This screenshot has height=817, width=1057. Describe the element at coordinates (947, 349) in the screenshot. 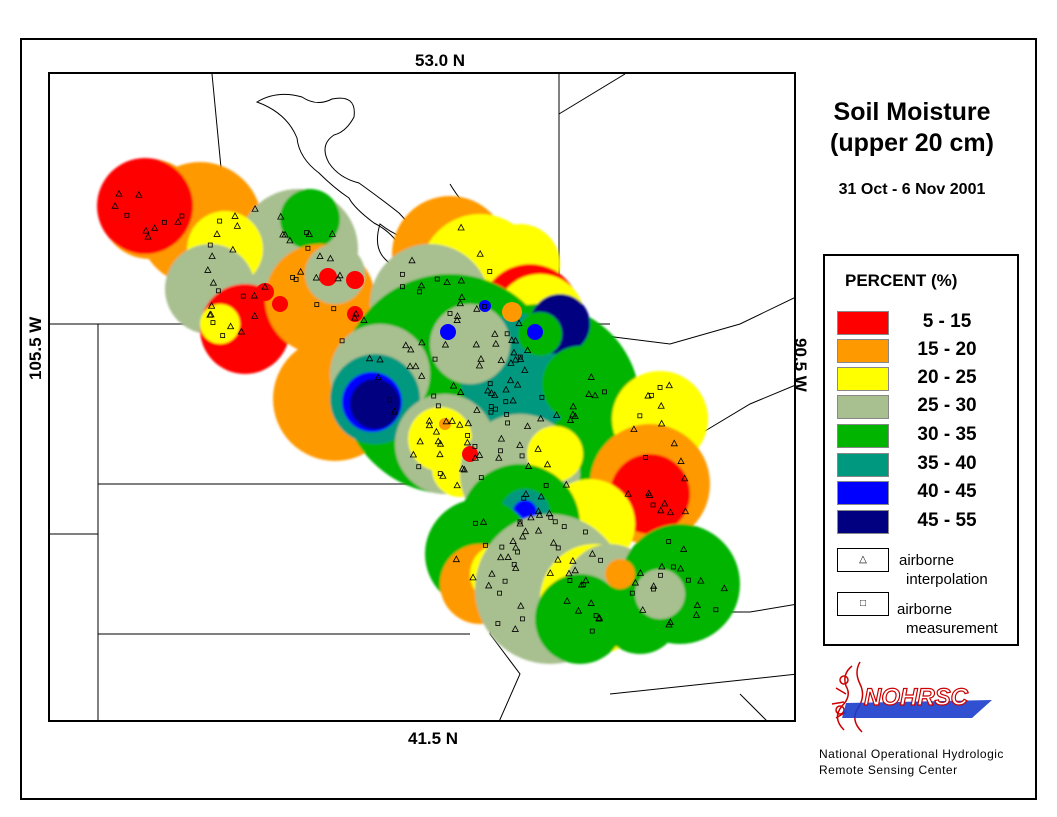

I see `legend-range: 15 - 20` at that location.